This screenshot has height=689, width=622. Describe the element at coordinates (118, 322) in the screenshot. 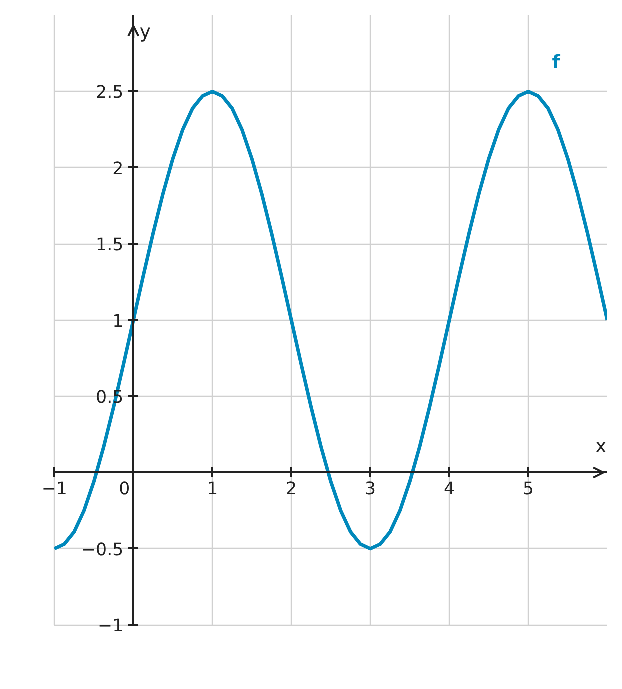

I see `y-tick-label: 1` at that location.